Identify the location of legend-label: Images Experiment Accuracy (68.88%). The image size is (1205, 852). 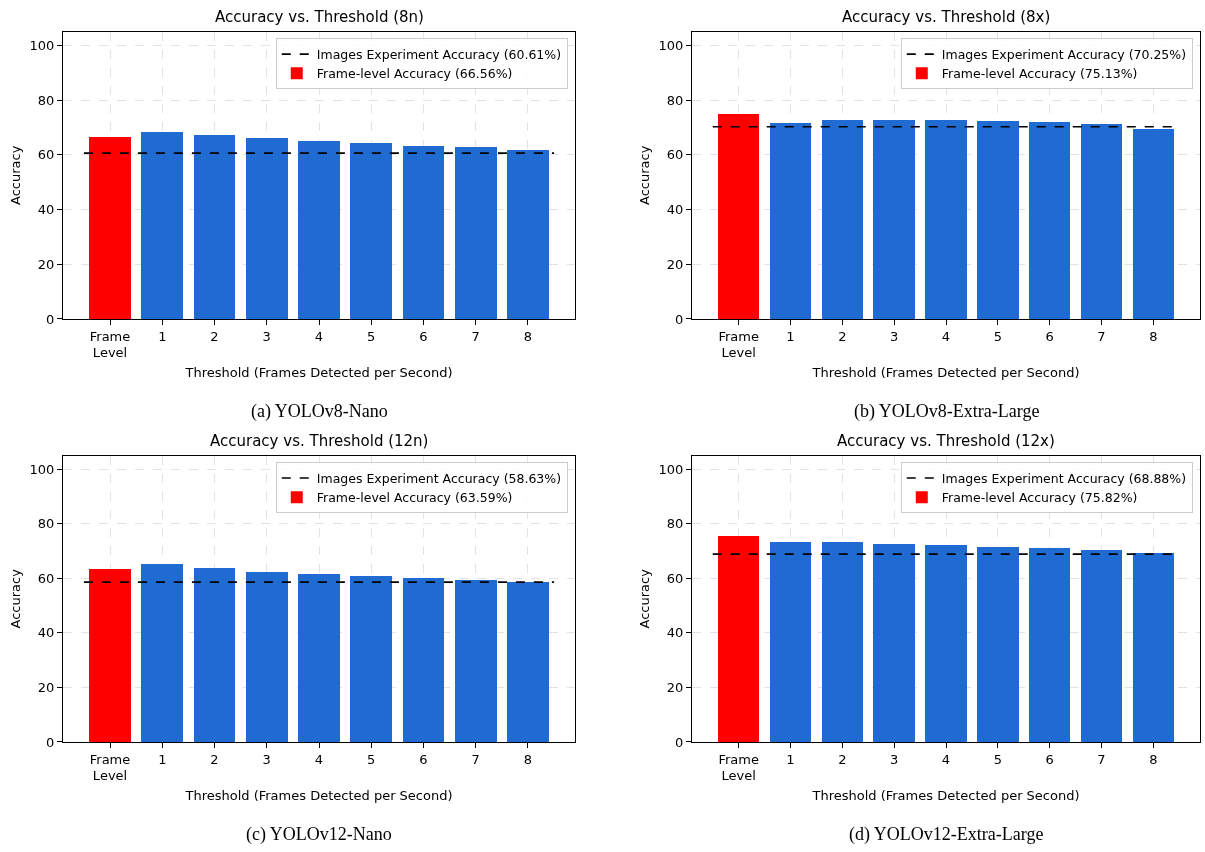
(1064, 478).